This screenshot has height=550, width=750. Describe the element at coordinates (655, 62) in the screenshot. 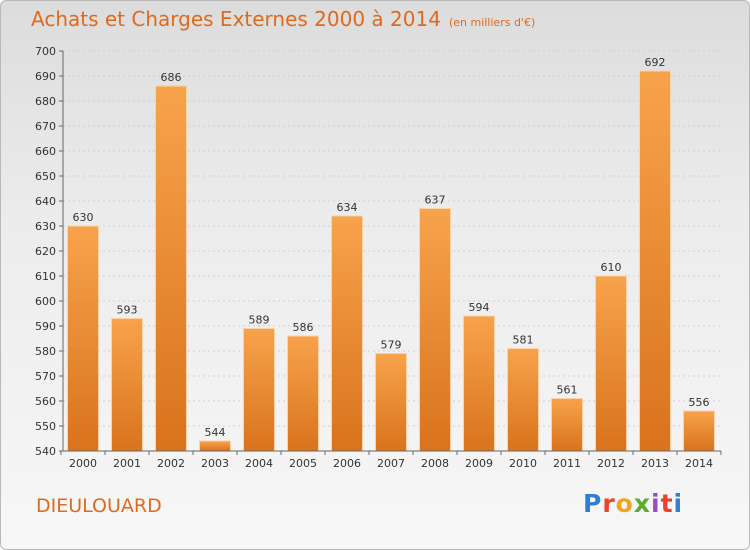

I see `value-label-2013: 692` at that location.